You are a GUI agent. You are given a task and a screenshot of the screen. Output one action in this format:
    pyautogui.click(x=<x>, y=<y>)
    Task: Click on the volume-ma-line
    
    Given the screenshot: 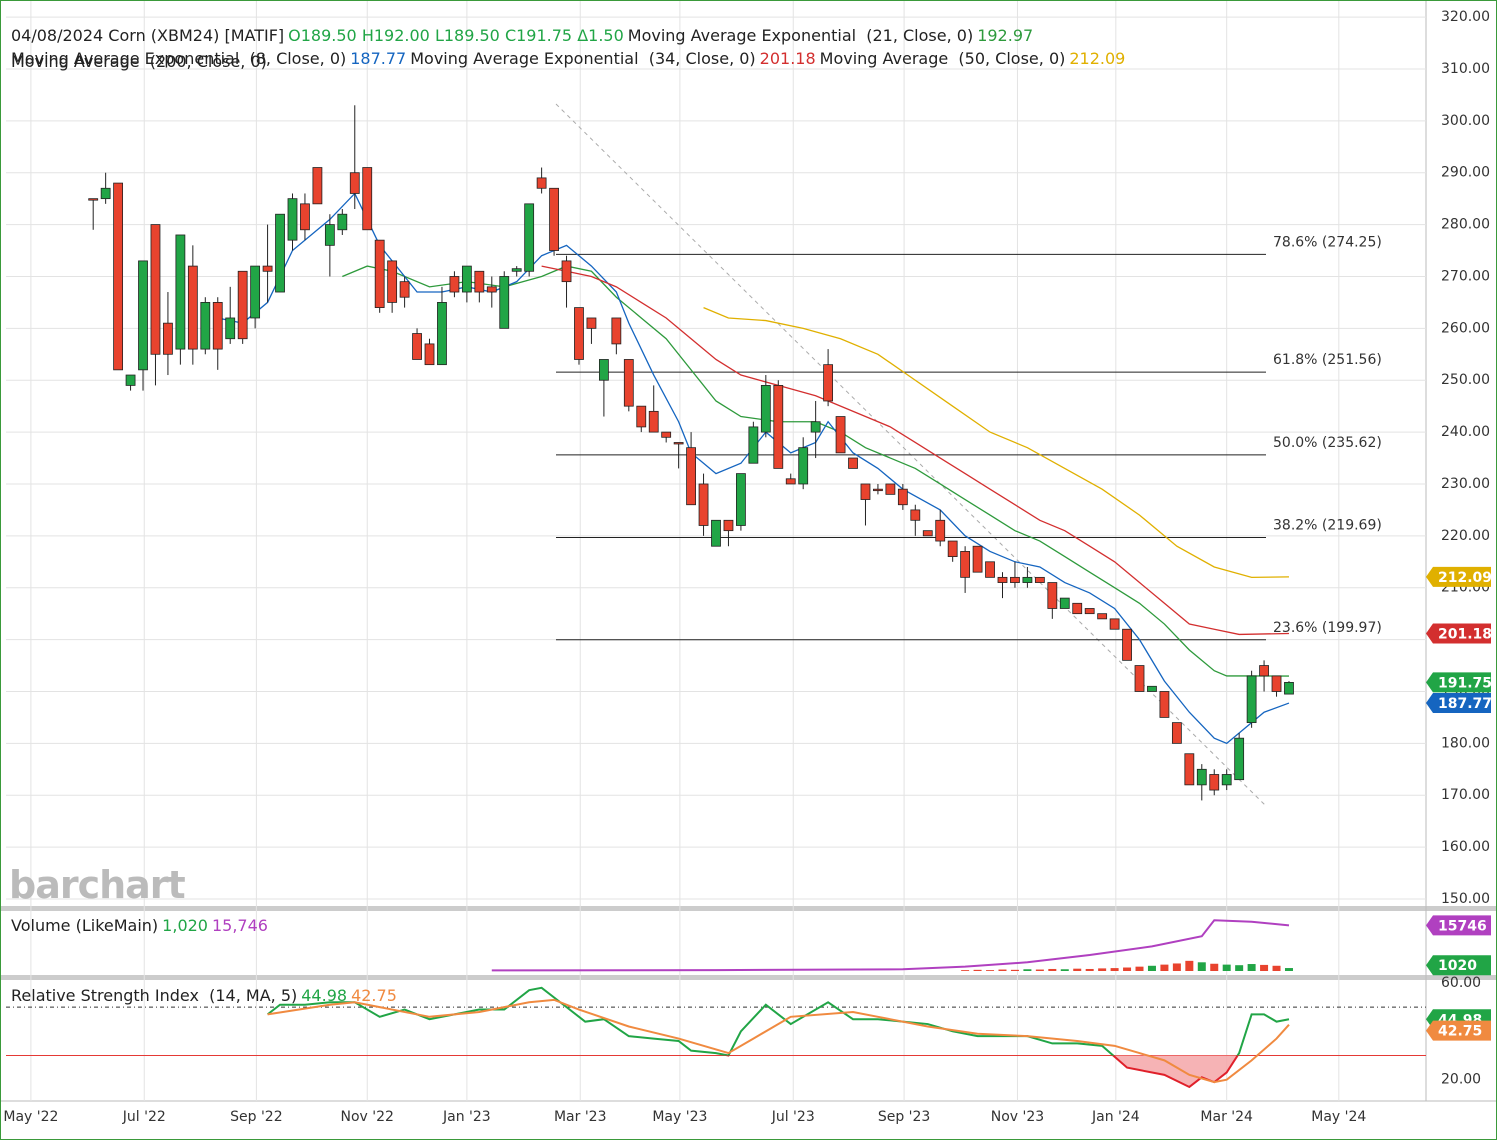 What is the action you would take?
    pyautogui.click(x=890, y=945)
    